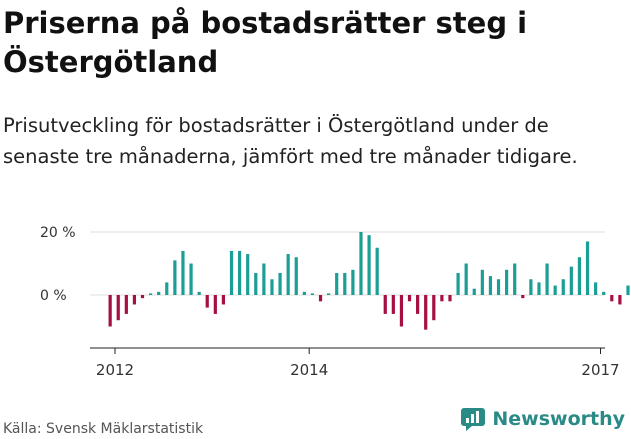 The image size is (631, 439). What do you see at coordinates (53, 296) in the screenshot?
I see `y-tick-label: 0 %` at bounding box center [53, 296].